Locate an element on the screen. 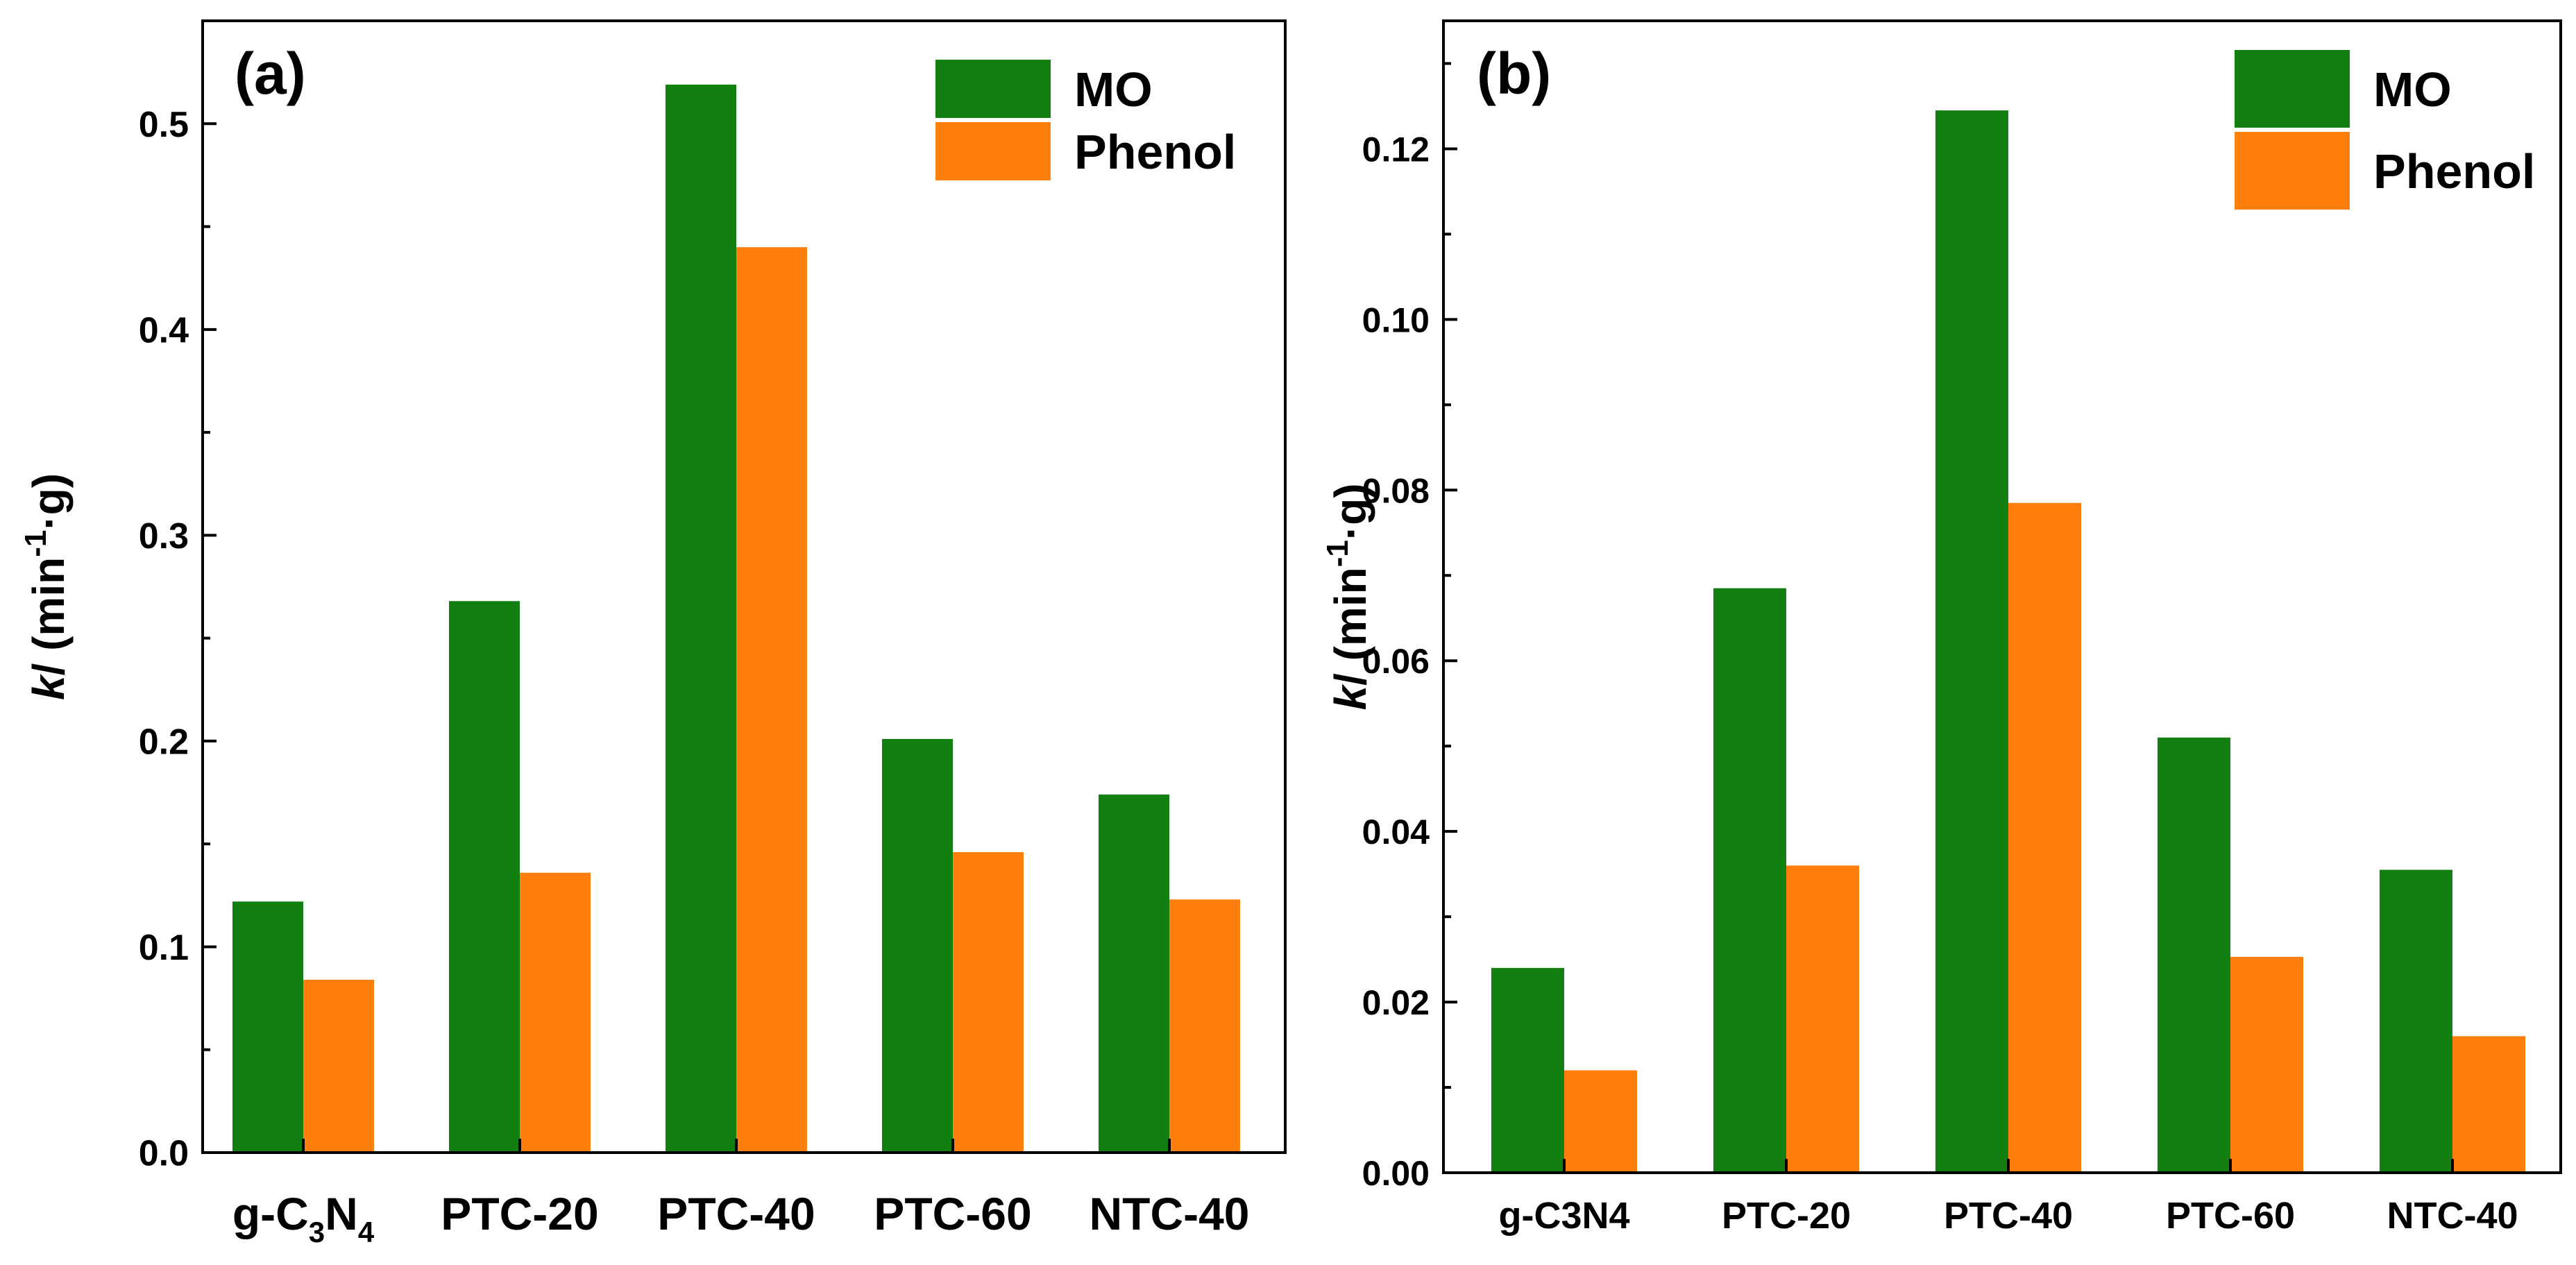 The image size is (2576, 1265). y-tick-label: 0.5 is located at coordinates (164, 125).